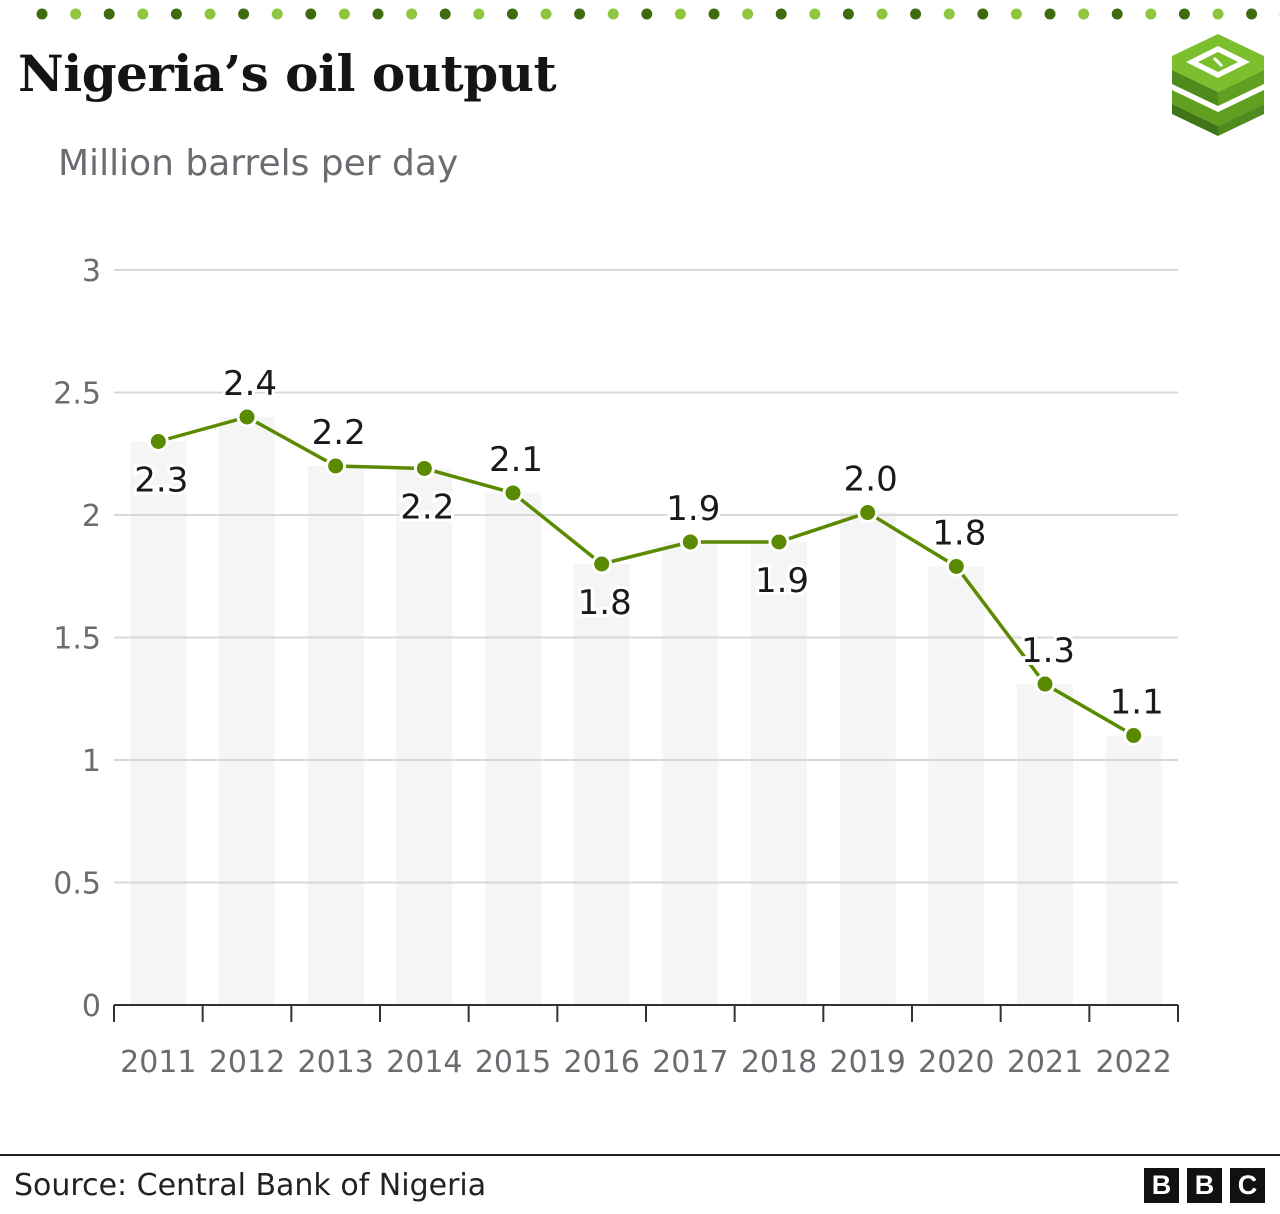 The image size is (1280, 1214). What do you see at coordinates (1133, 1062) in the screenshot?
I see `x-tick-label: 2022` at bounding box center [1133, 1062].